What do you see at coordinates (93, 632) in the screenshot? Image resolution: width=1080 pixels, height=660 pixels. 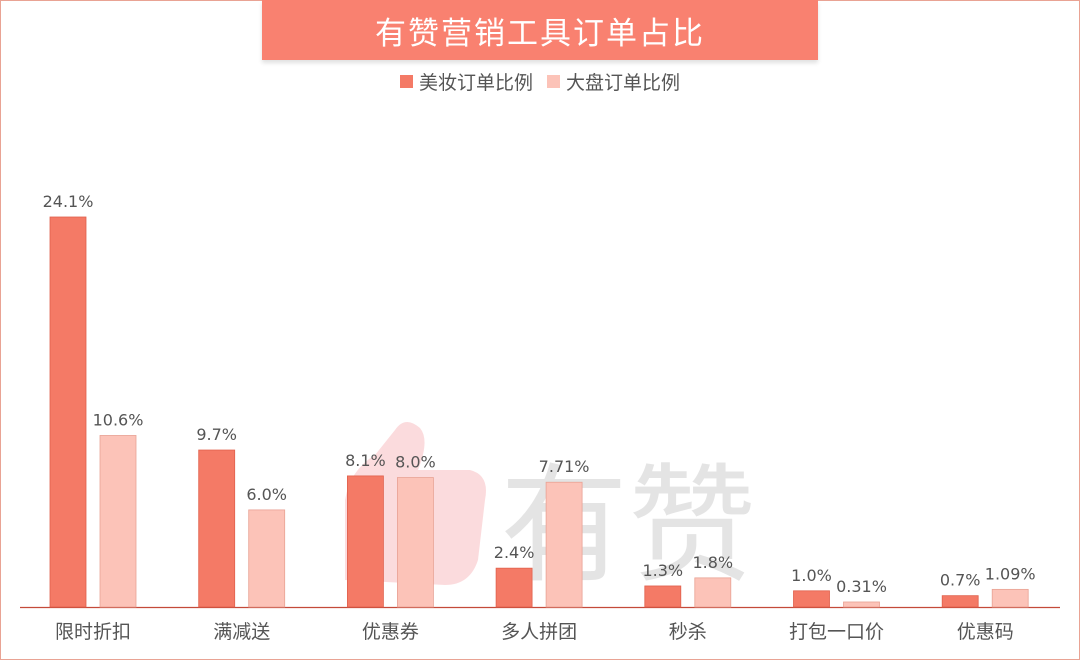 I see `category-label-0: 限时折扣` at bounding box center [93, 632].